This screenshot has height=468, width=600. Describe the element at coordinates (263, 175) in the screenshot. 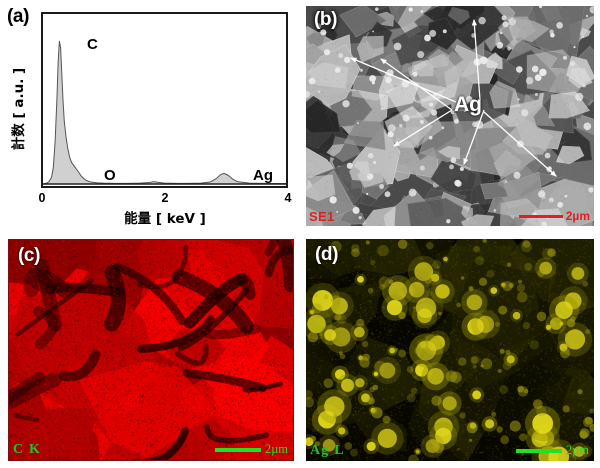

I see `peak-label-silver: Ag` at that location.